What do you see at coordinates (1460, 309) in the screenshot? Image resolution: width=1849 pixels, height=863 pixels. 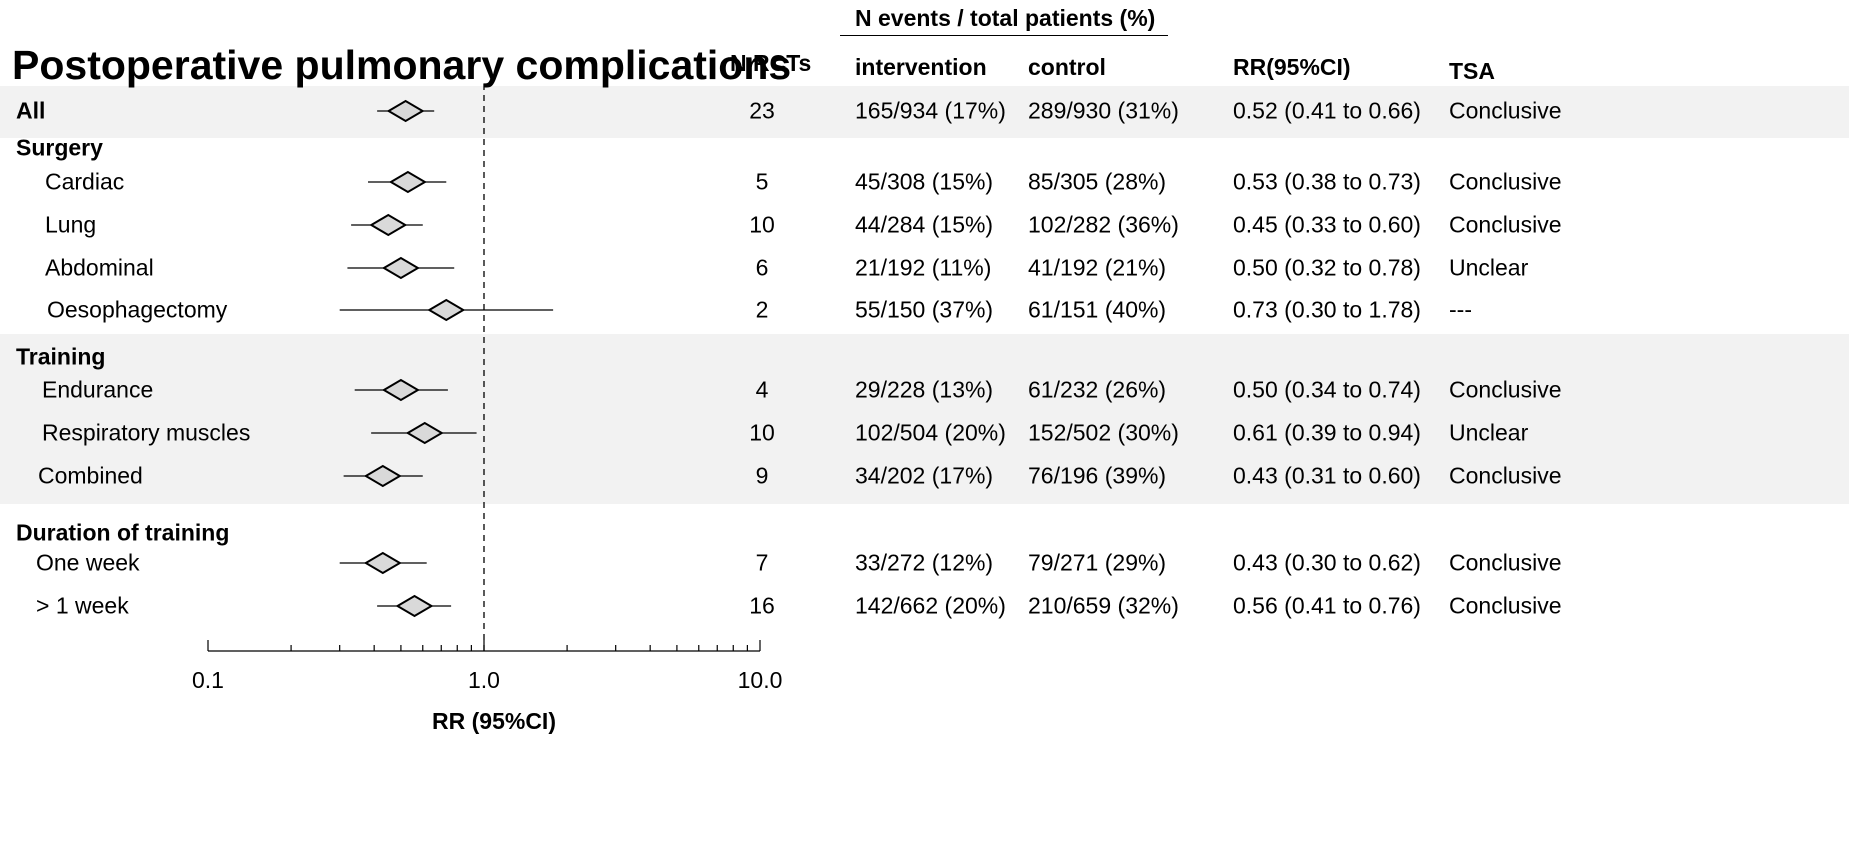 I see `cell-tsa: ---` at bounding box center [1460, 309].